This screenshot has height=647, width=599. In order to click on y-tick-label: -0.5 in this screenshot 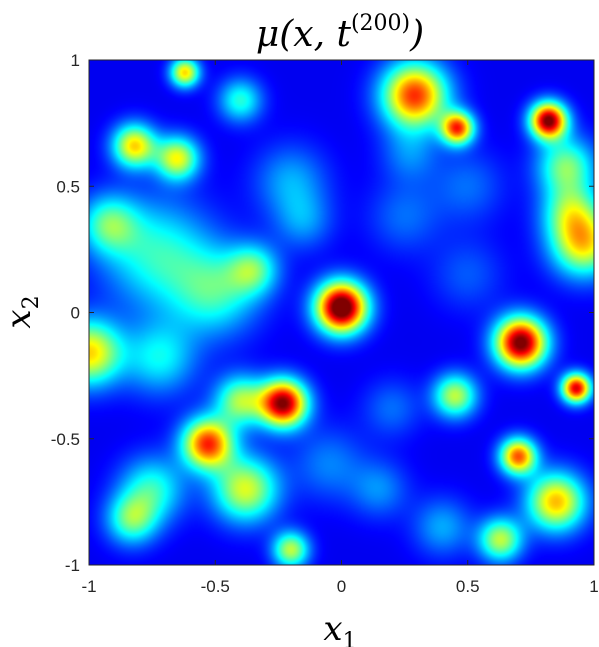, I will do `click(65, 439)`.